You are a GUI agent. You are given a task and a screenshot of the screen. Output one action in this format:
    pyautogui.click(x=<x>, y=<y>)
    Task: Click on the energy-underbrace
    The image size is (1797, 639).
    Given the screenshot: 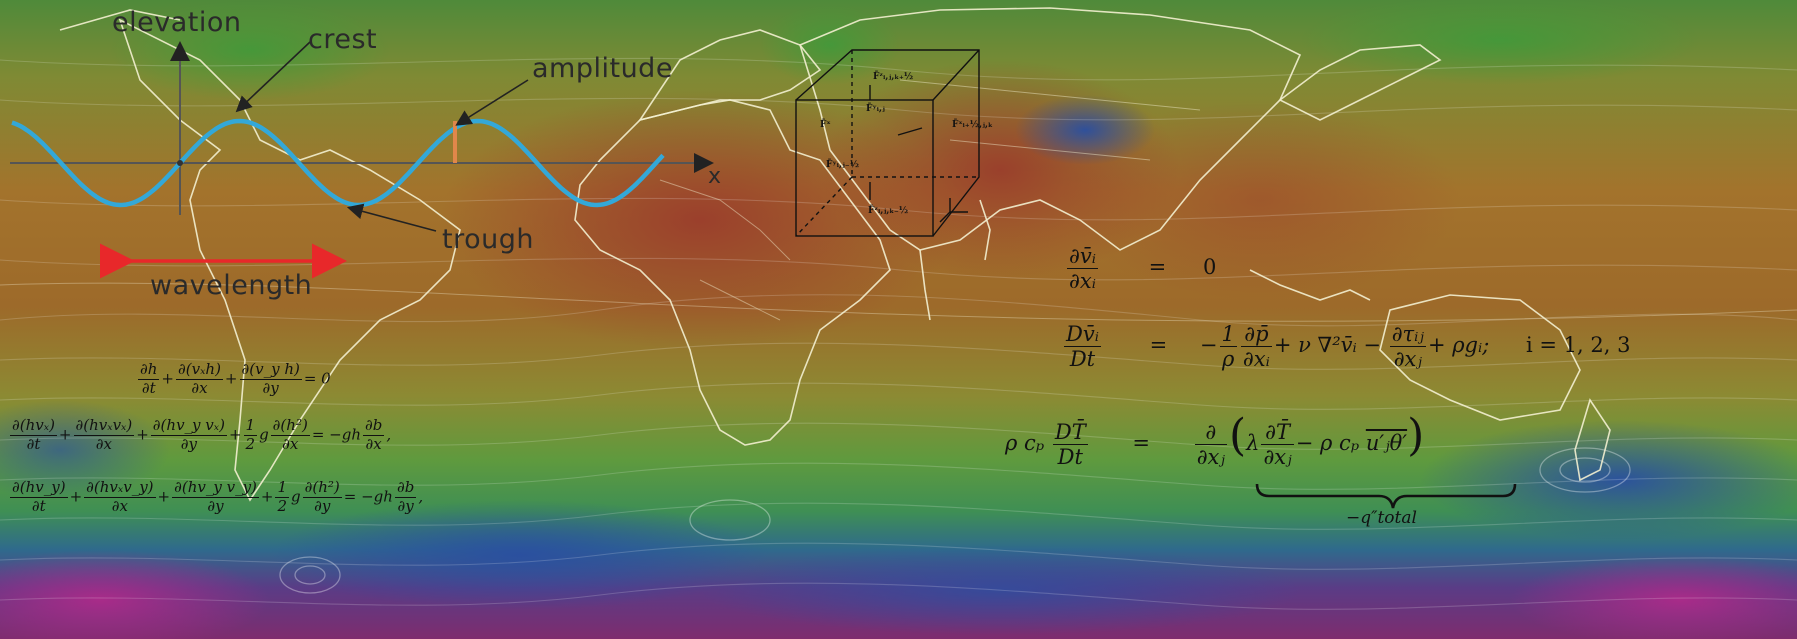 What is the action you would take?
    pyautogui.click(x=1386, y=496)
    